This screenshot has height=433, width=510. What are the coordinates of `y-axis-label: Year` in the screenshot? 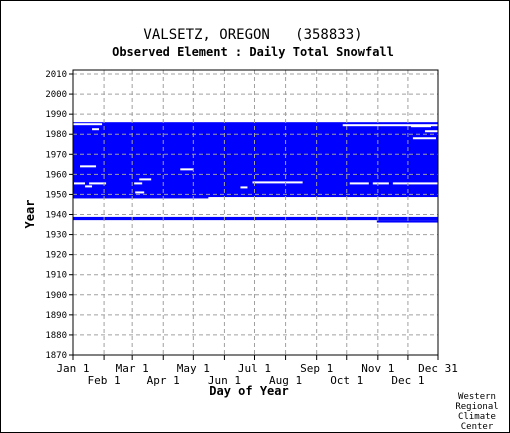 It's located at (30, 214).